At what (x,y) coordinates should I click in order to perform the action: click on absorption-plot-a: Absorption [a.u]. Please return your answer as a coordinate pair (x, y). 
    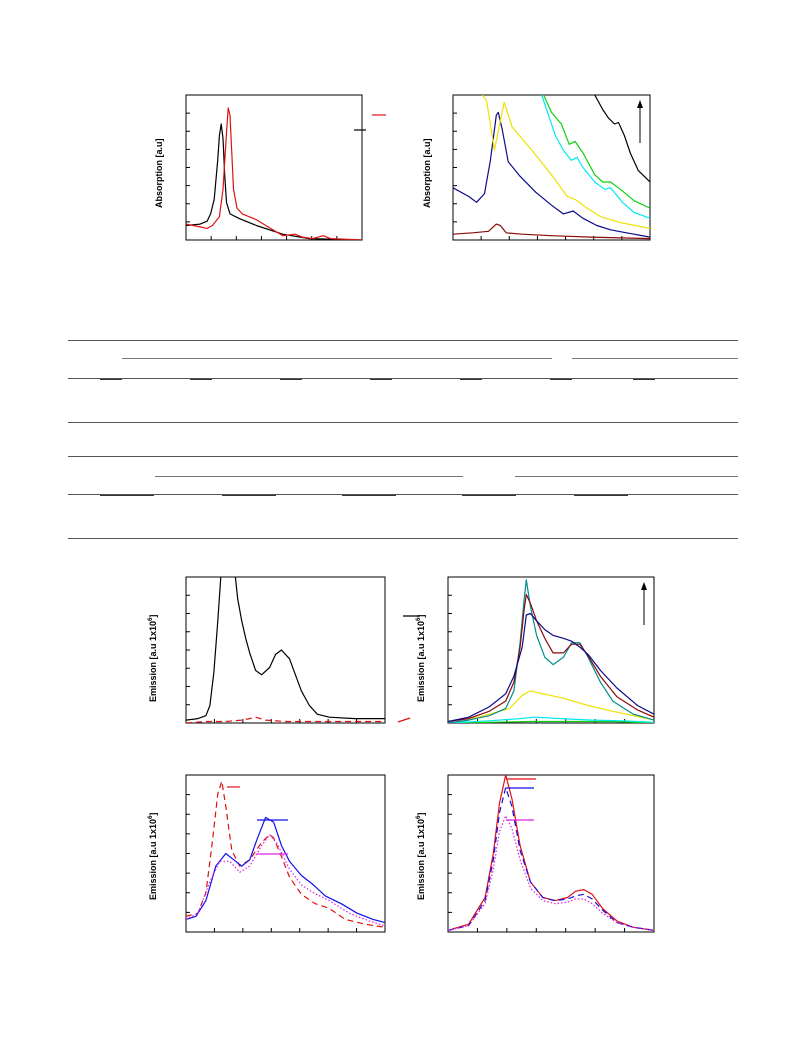
    Looking at the image, I should click on (270, 170).